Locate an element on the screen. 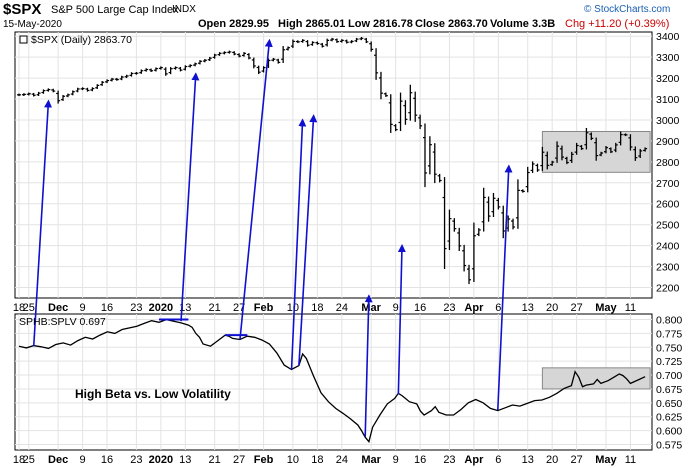 The width and height of the screenshot is (700, 468). ratio-y-tick-label: 0.575 is located at coordinates (669, 445).